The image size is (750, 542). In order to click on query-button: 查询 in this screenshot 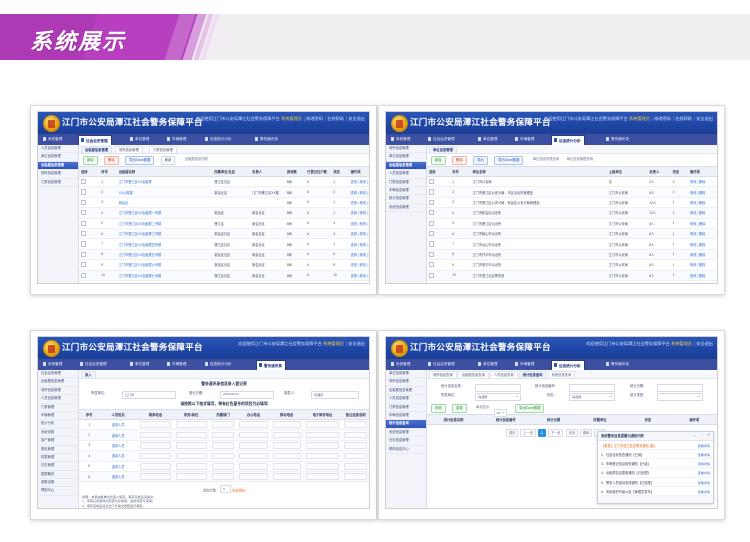, I will do `click(438, 408)`.